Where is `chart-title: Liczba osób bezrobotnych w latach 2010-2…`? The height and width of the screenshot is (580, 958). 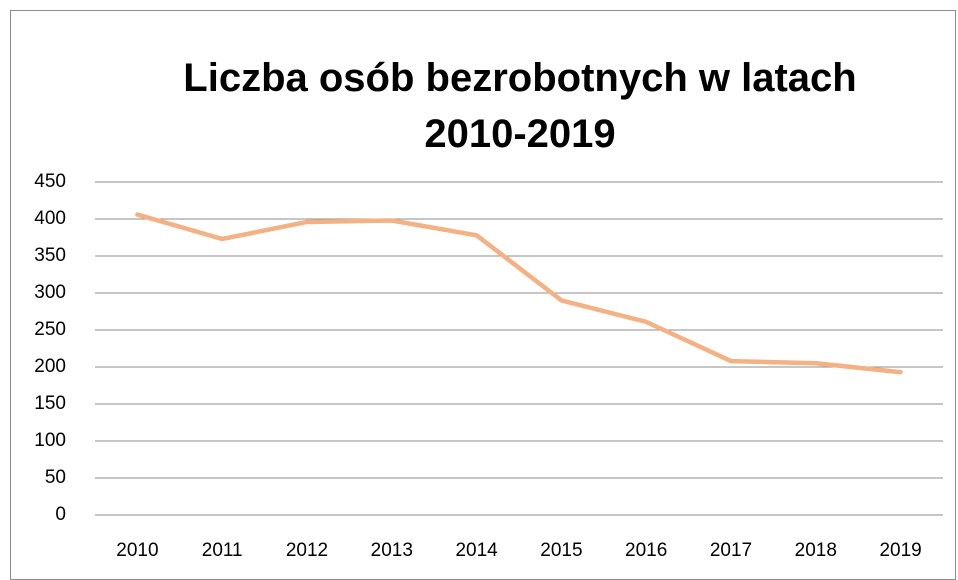 chart-title: Liczba osób bezrobotnych w latach 2010-2… is located at coordinates (520, 106).